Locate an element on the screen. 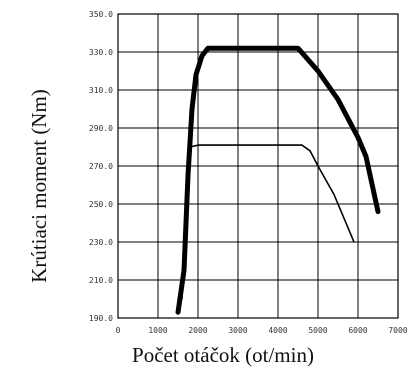 The height and width of the screenshot is (372, 415). y-tick-label: 330.0 is located at coordinates (101, 52).